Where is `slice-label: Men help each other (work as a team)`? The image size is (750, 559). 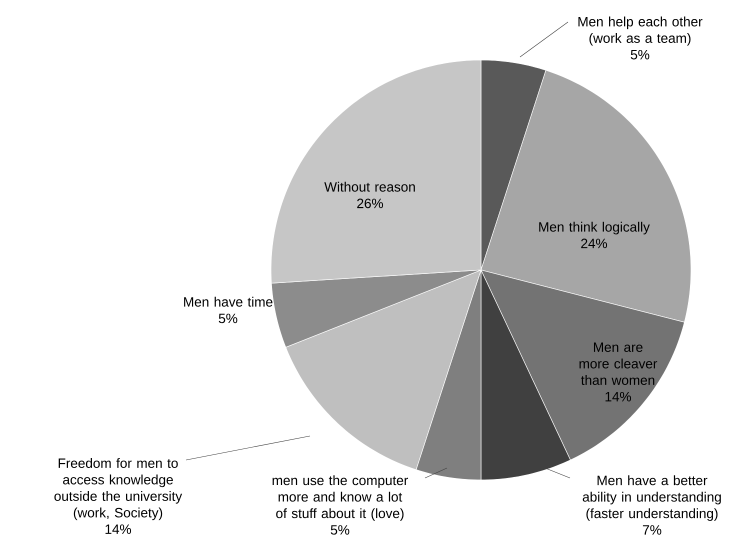 slice-label: Men help each other (work as a team) is located at coordinates (640, 31).